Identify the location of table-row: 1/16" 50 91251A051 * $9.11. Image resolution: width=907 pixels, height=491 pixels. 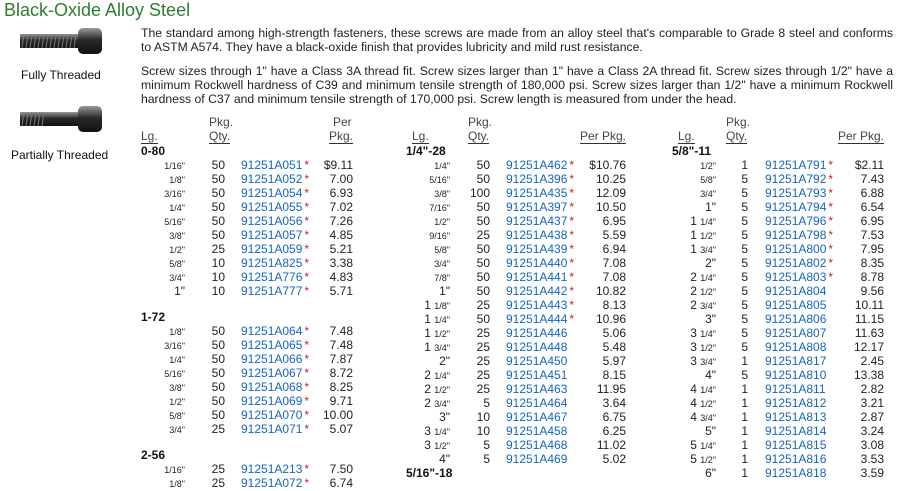
(248, 165).